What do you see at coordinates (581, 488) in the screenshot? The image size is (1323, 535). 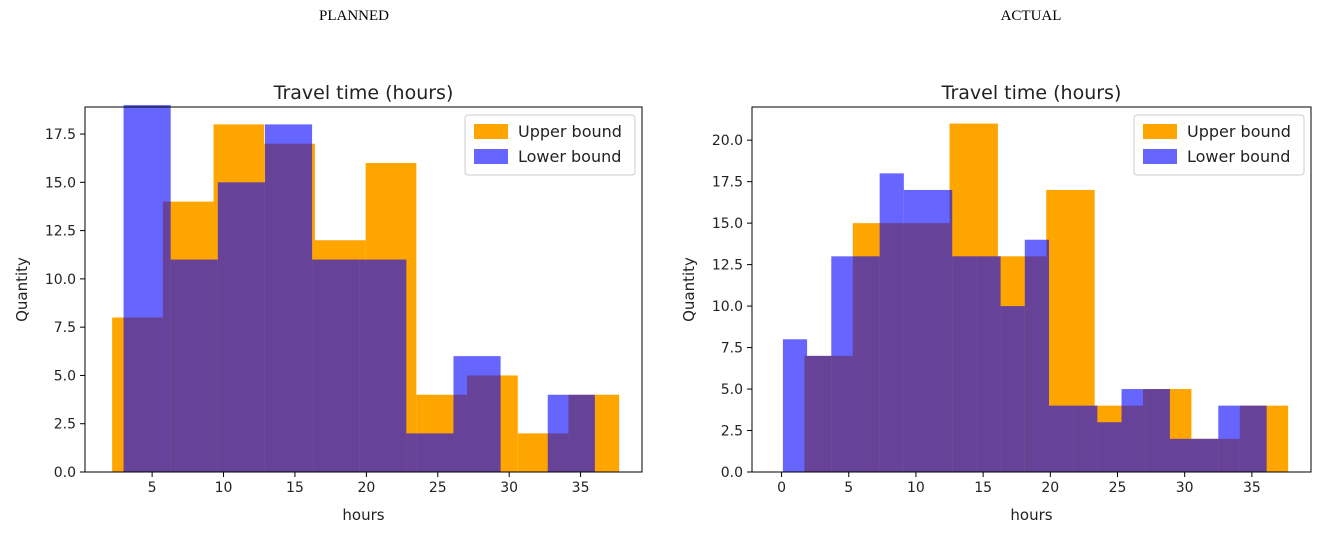 I see `x-tick-label: 35` at bounding box center [581, 488].